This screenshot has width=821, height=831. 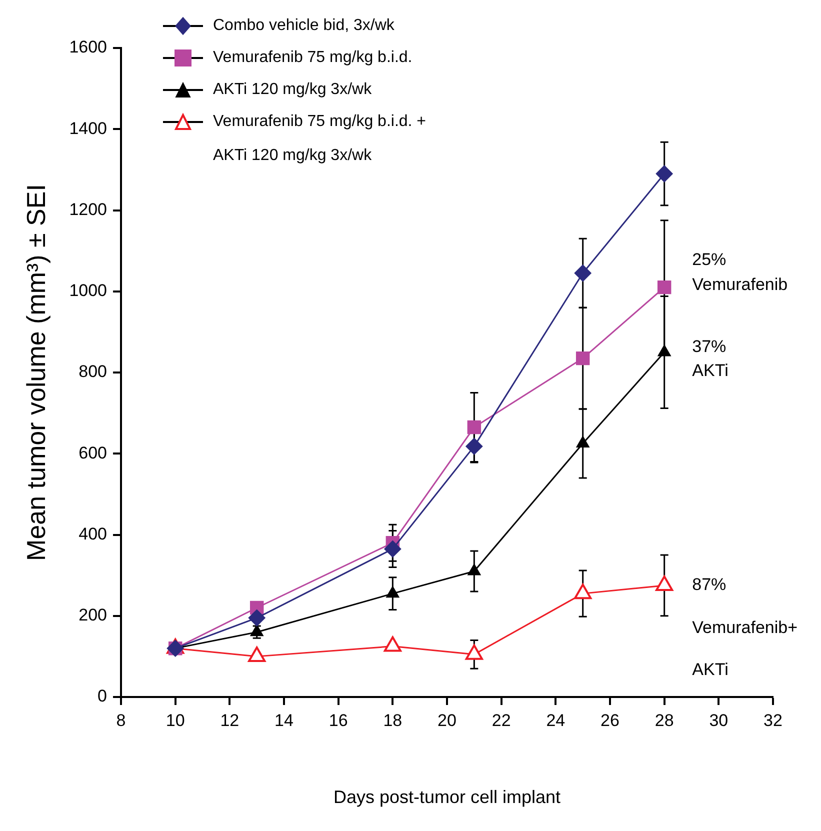 I want to click on y-axis-title: Mean tumor volume (mm³) ± SEI, so click(x=35, y=372).